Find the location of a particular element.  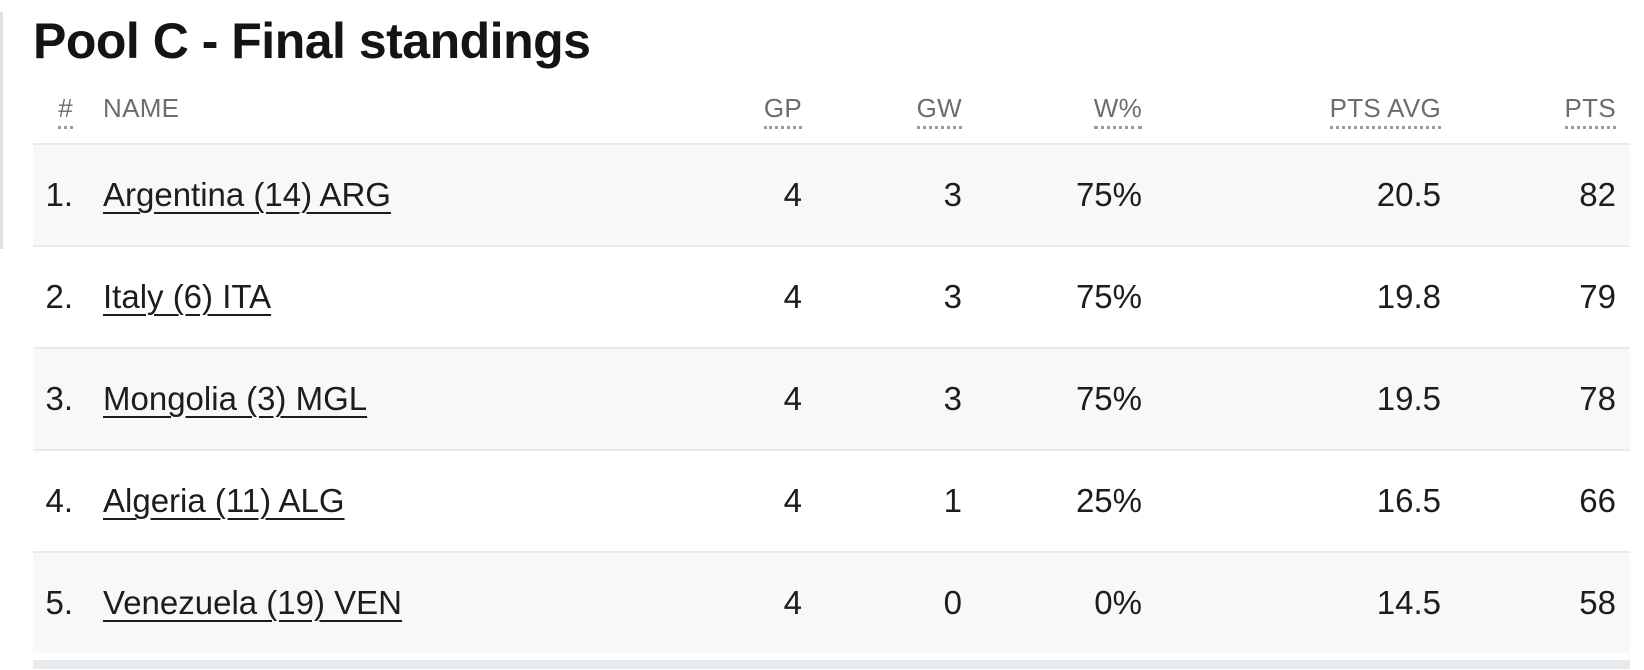

panel-edge-line is located at coordinates (1, 130).